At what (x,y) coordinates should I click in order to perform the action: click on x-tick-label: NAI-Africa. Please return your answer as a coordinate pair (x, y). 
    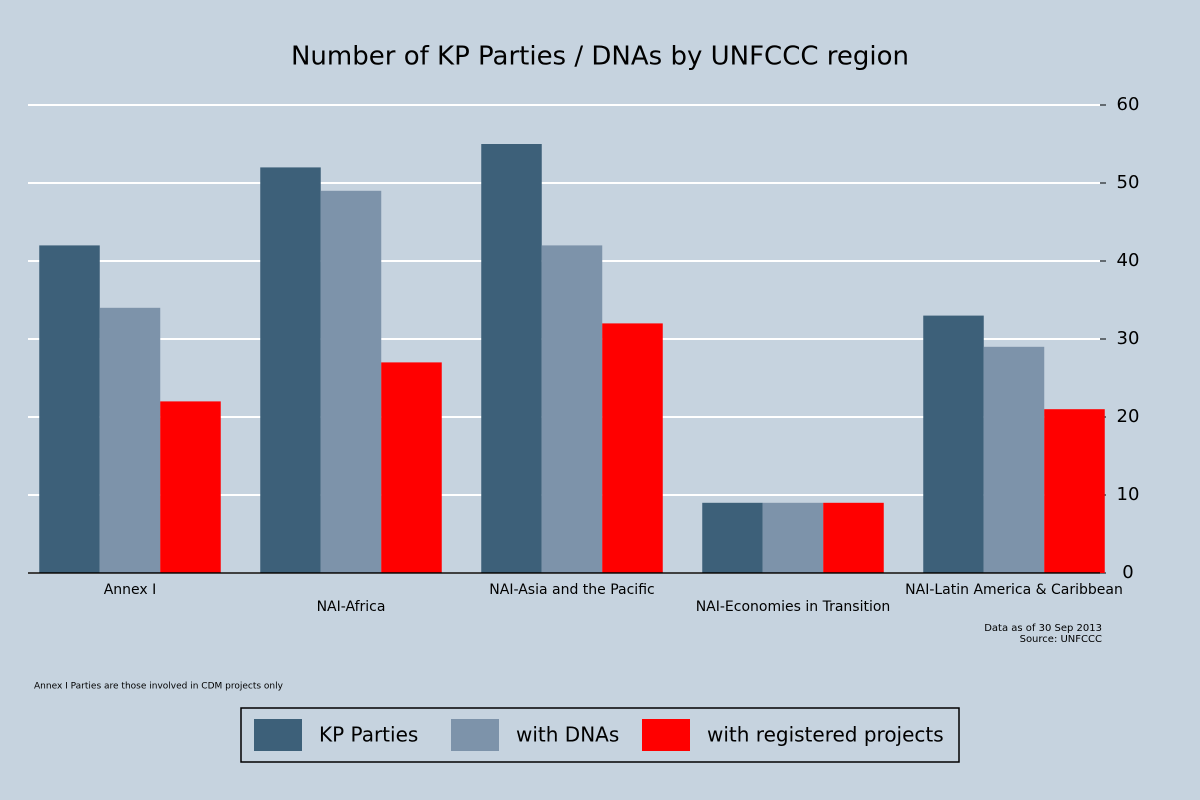
    Looking at the image, I should click on (351, 607).